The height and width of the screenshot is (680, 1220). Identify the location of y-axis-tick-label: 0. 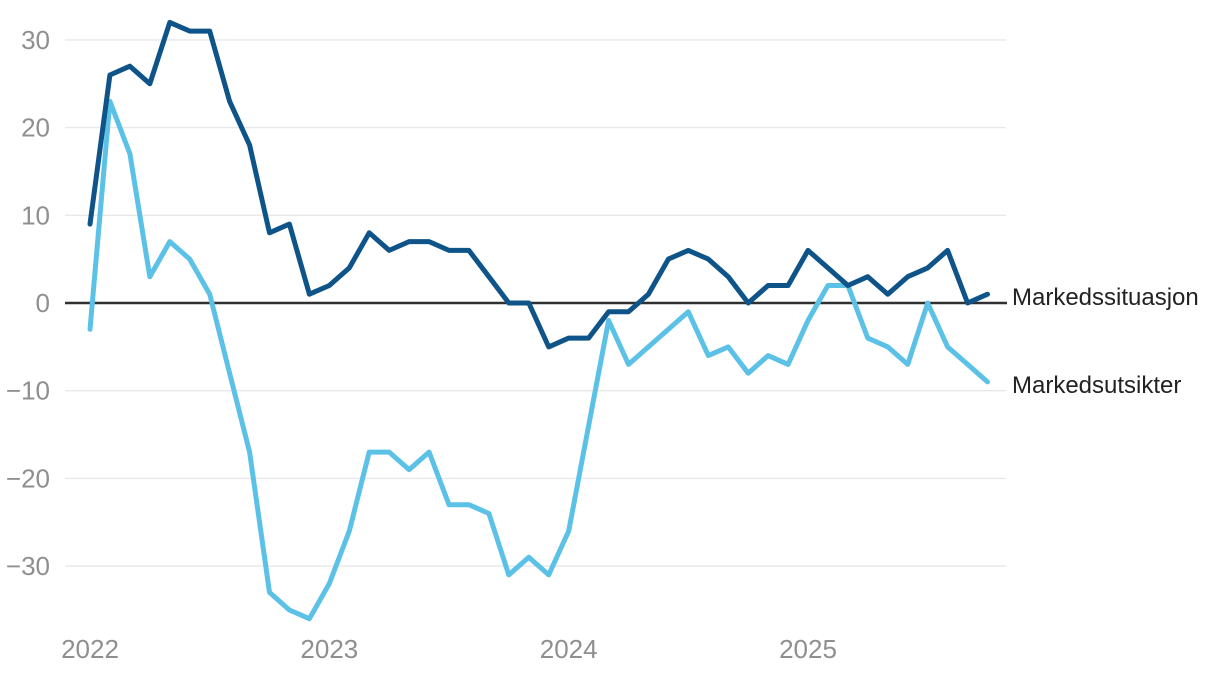
(43, 303).